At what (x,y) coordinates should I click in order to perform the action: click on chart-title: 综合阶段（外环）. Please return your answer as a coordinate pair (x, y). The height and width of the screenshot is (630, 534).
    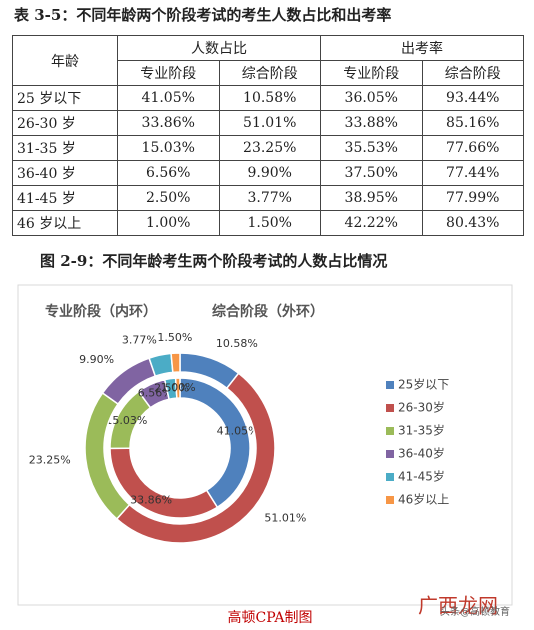
    Looking at the image, I should click on (268, 311).